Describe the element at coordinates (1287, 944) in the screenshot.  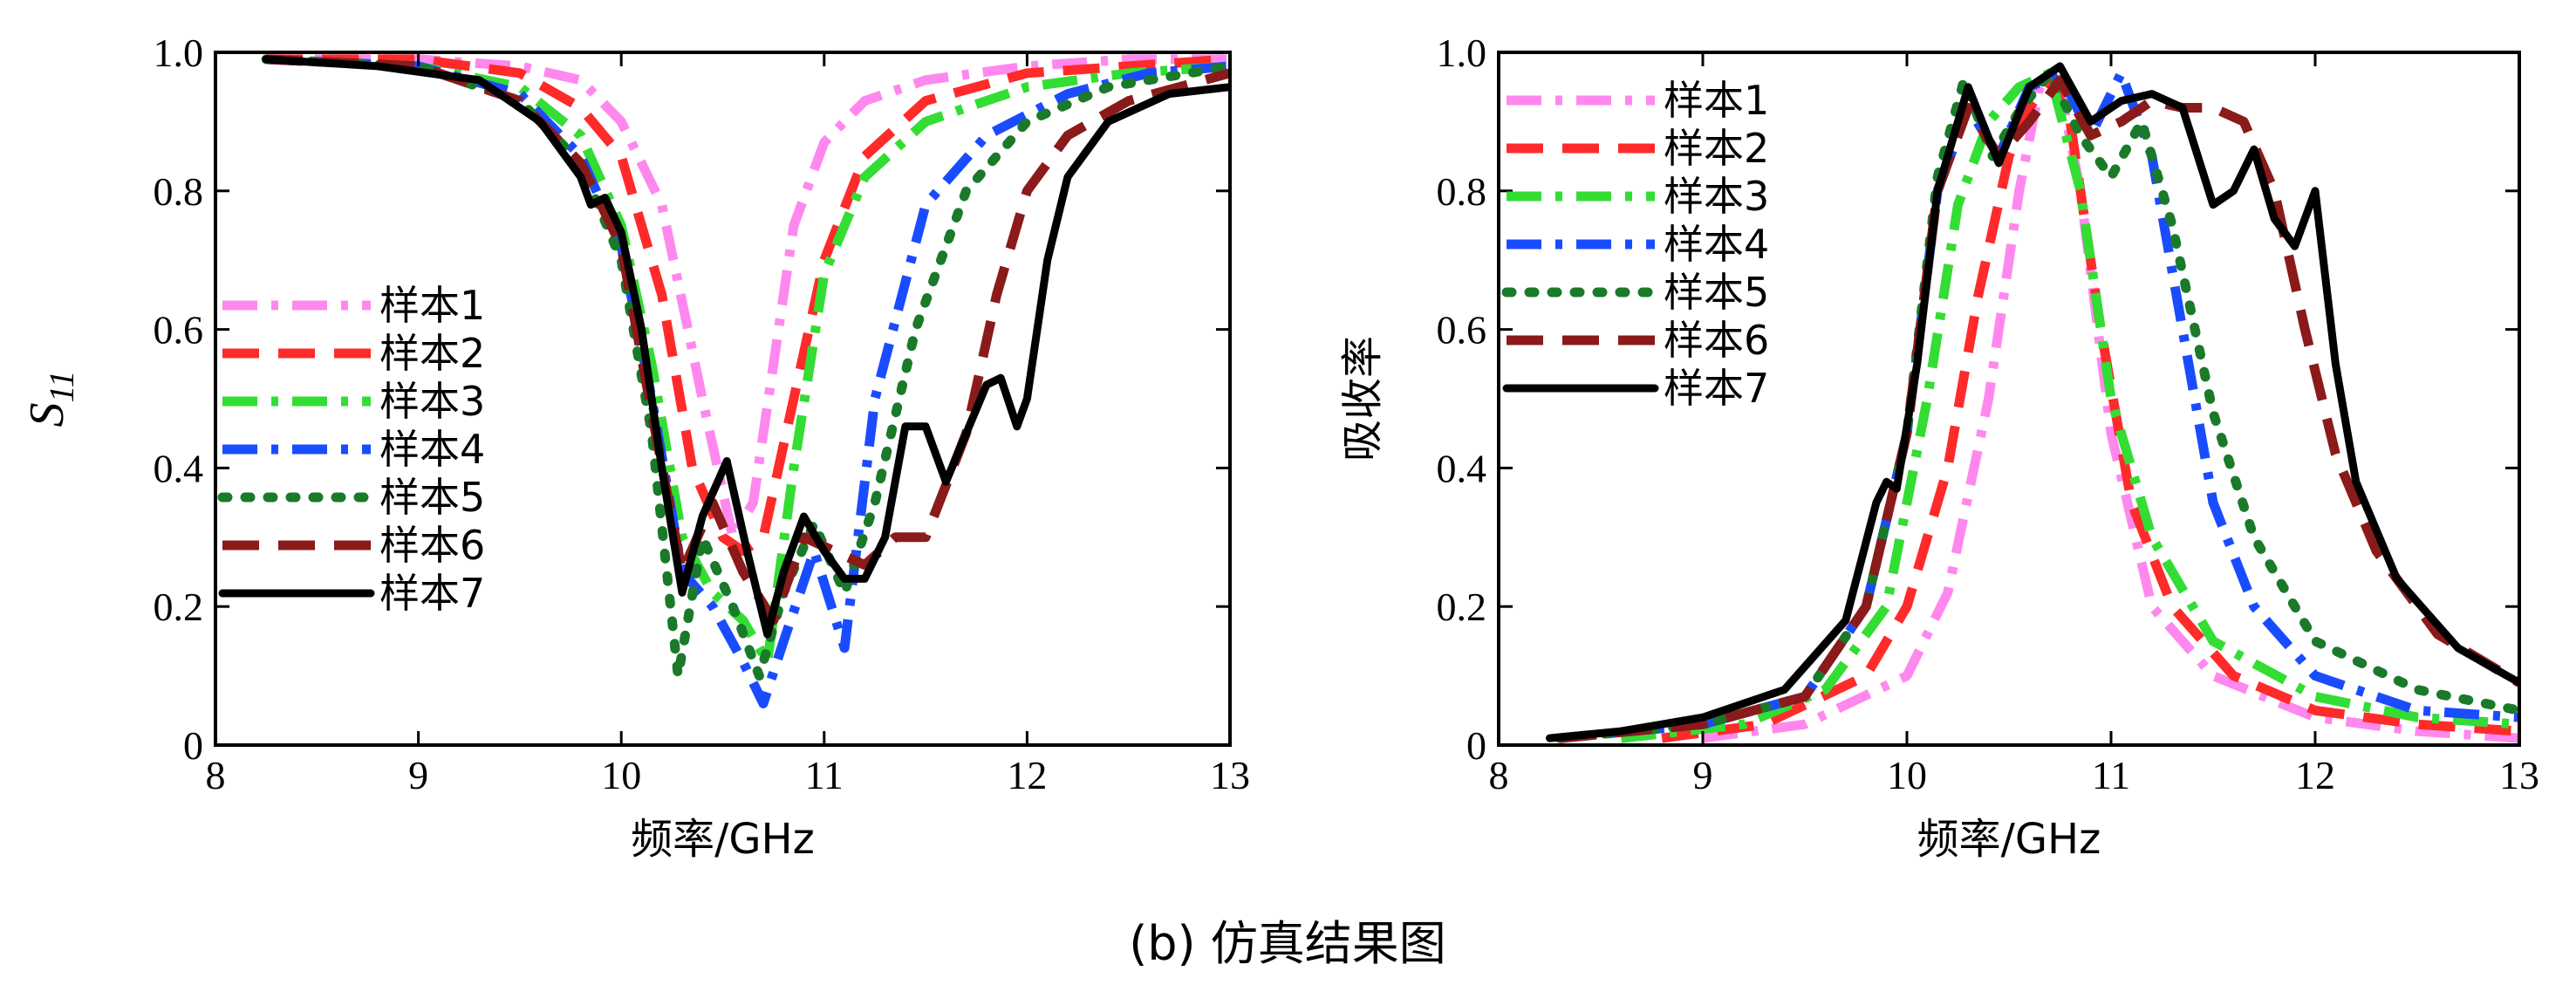
I see `figure-caption: (b) 仿真结果图` at that location.